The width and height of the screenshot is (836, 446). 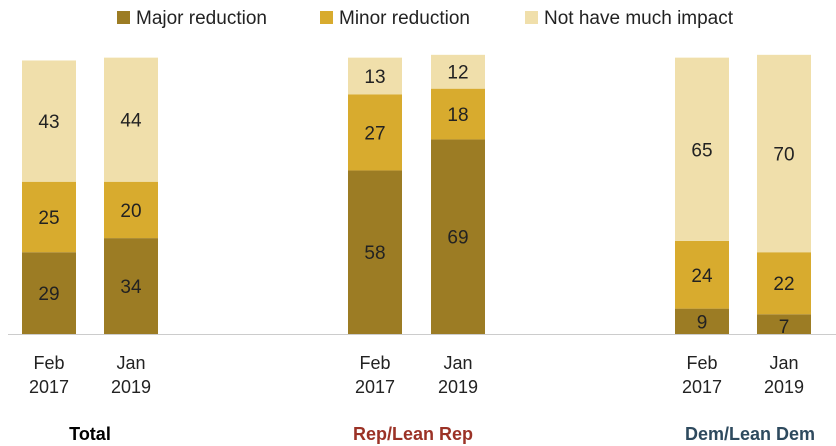 I want to click on data-label-notmuch: 43, so click(x=48, y=122).